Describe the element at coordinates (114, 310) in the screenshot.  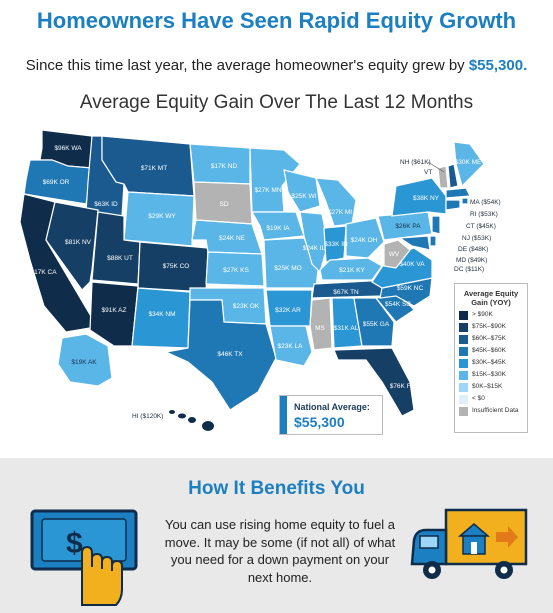
I see `label-az: $91K AZ` at that location.